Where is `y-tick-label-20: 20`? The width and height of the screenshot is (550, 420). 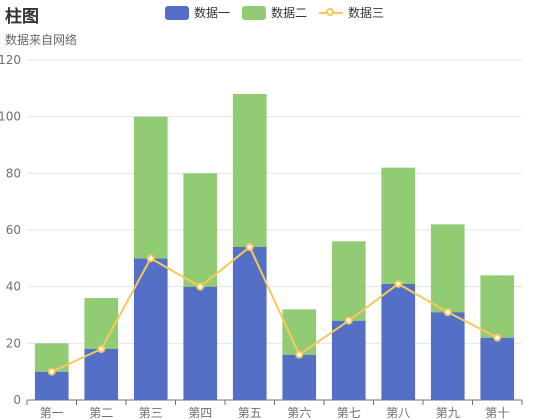 y-tick-label-20: 20 is located at coordinates (13, 343).